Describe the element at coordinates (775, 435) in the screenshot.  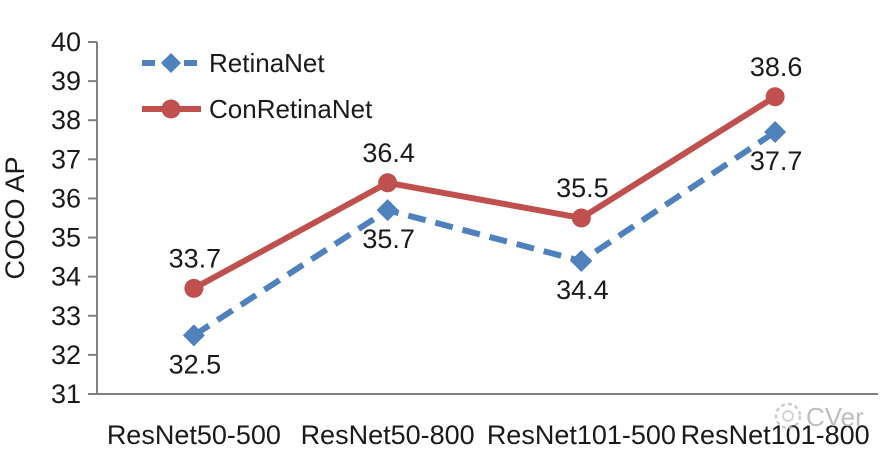
I see `x-tick-label: ResNet101-800` at that location.